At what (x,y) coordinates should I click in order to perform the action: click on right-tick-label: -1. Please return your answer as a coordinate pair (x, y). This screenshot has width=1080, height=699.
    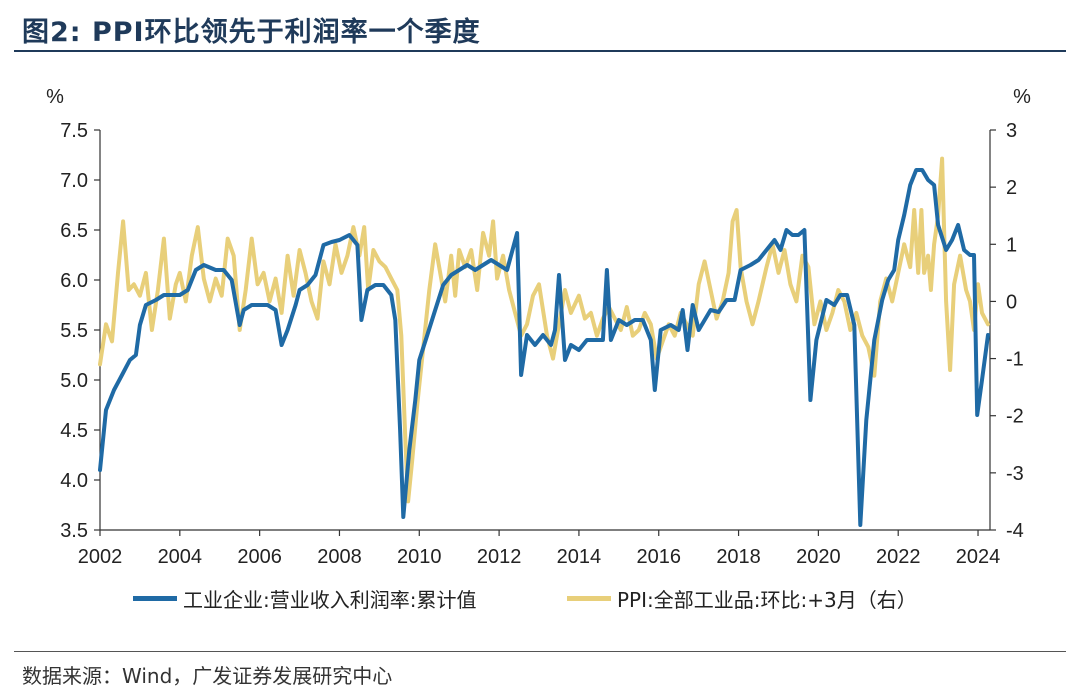
    Looking at the image, I should click on (1015, 360).